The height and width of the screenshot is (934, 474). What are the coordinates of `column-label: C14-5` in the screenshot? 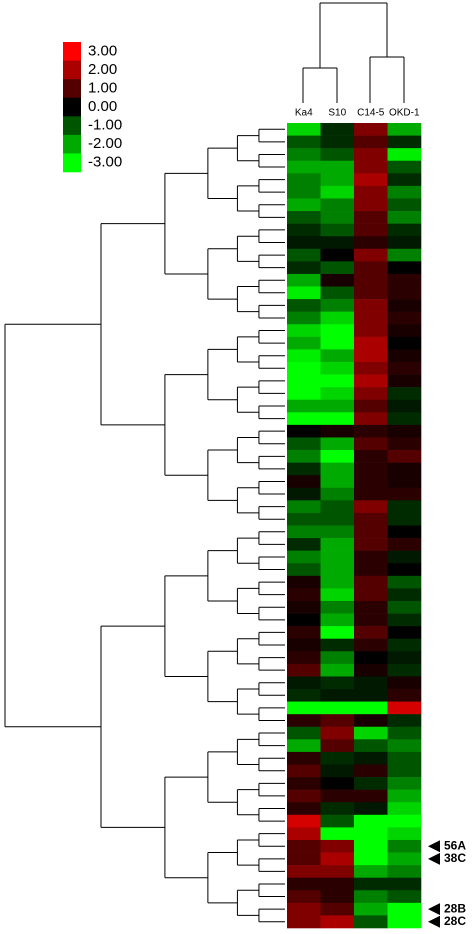 It's located at (371, 113).